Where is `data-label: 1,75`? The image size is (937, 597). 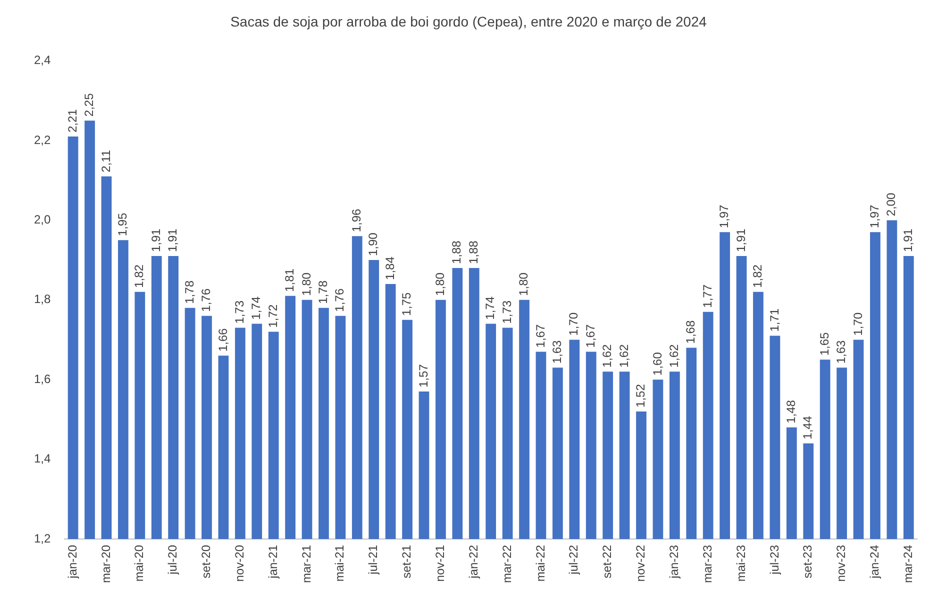 data-label: 1,75 is located at coordinates (407, 304).